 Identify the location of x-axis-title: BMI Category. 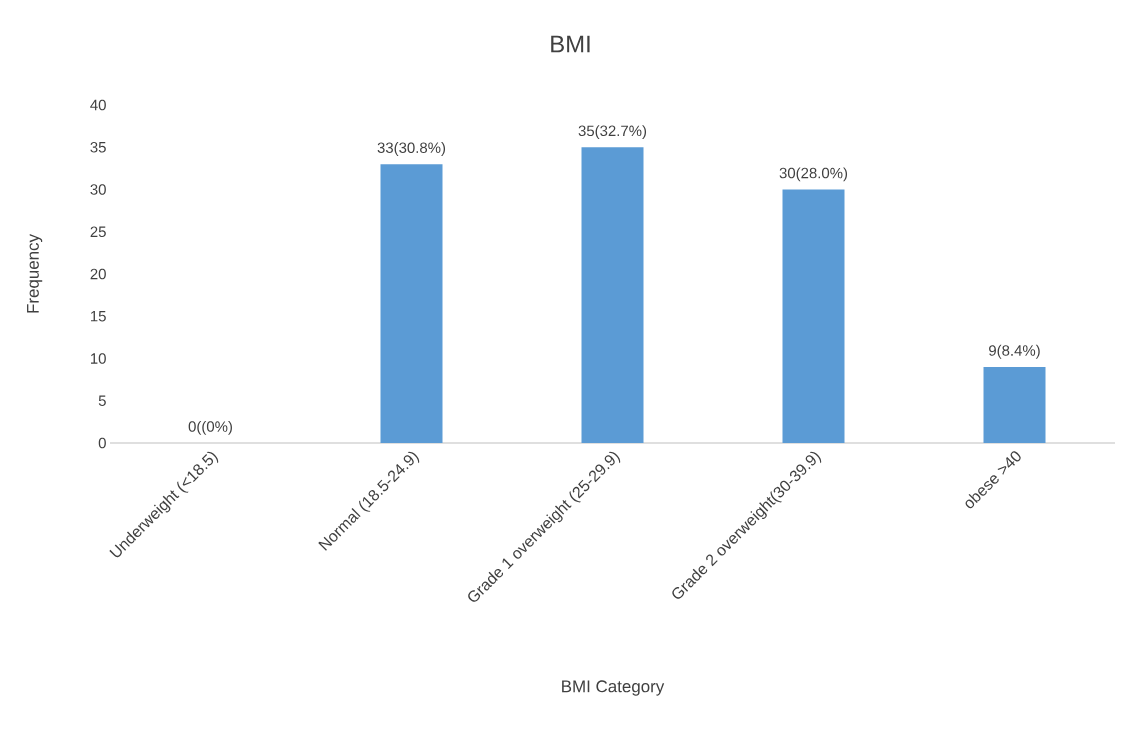
(613, 688).